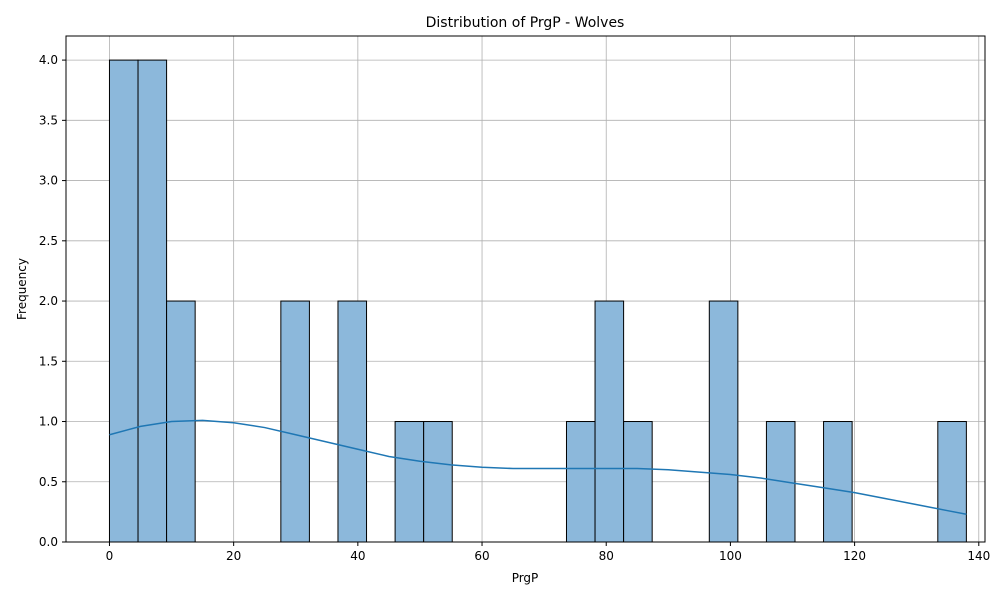 The image size is (1000, 600). Describe the element at coordinates (110, 556) in the screenshot. I see `x-tick-label-0: 0` at that location.